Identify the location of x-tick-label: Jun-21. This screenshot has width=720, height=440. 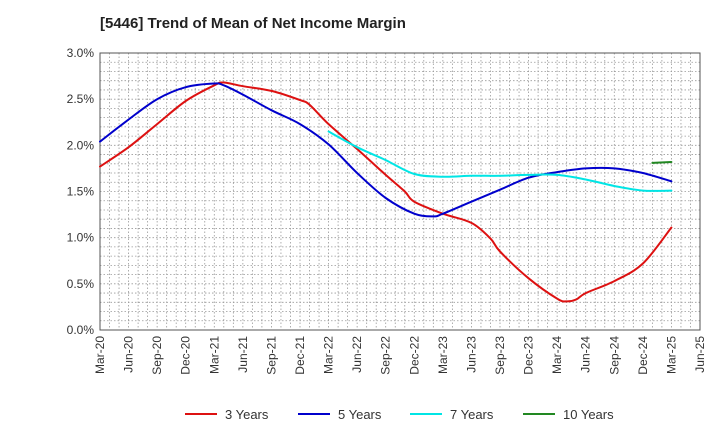
(243, 354).